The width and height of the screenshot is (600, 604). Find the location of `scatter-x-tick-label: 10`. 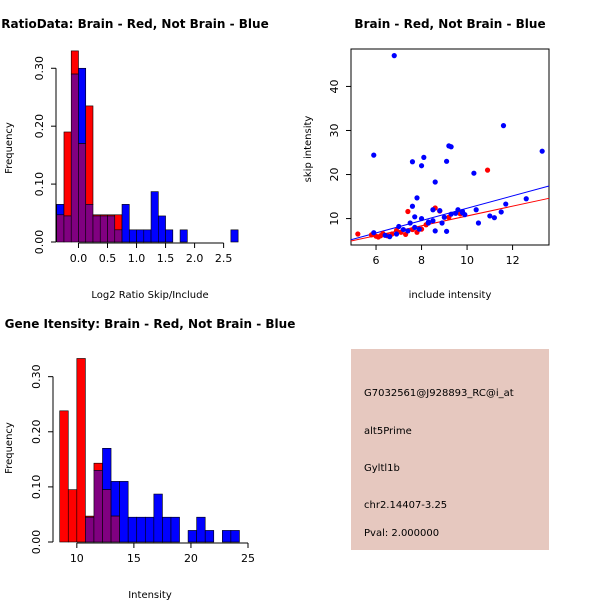

scatter-x-tick-label: 10 is located at coordinates (467, 260).